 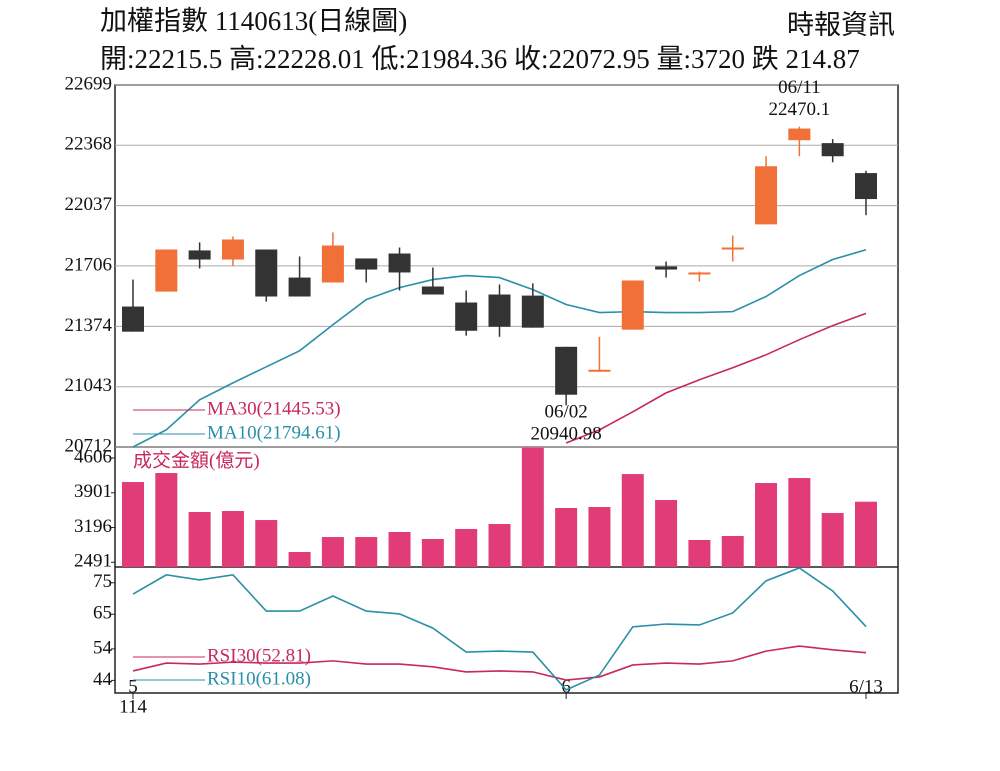 What do you see at coordinates (93, 491) in the screenshot?
I see `y-tick-label: 3901` at bounding box center [93, 491].